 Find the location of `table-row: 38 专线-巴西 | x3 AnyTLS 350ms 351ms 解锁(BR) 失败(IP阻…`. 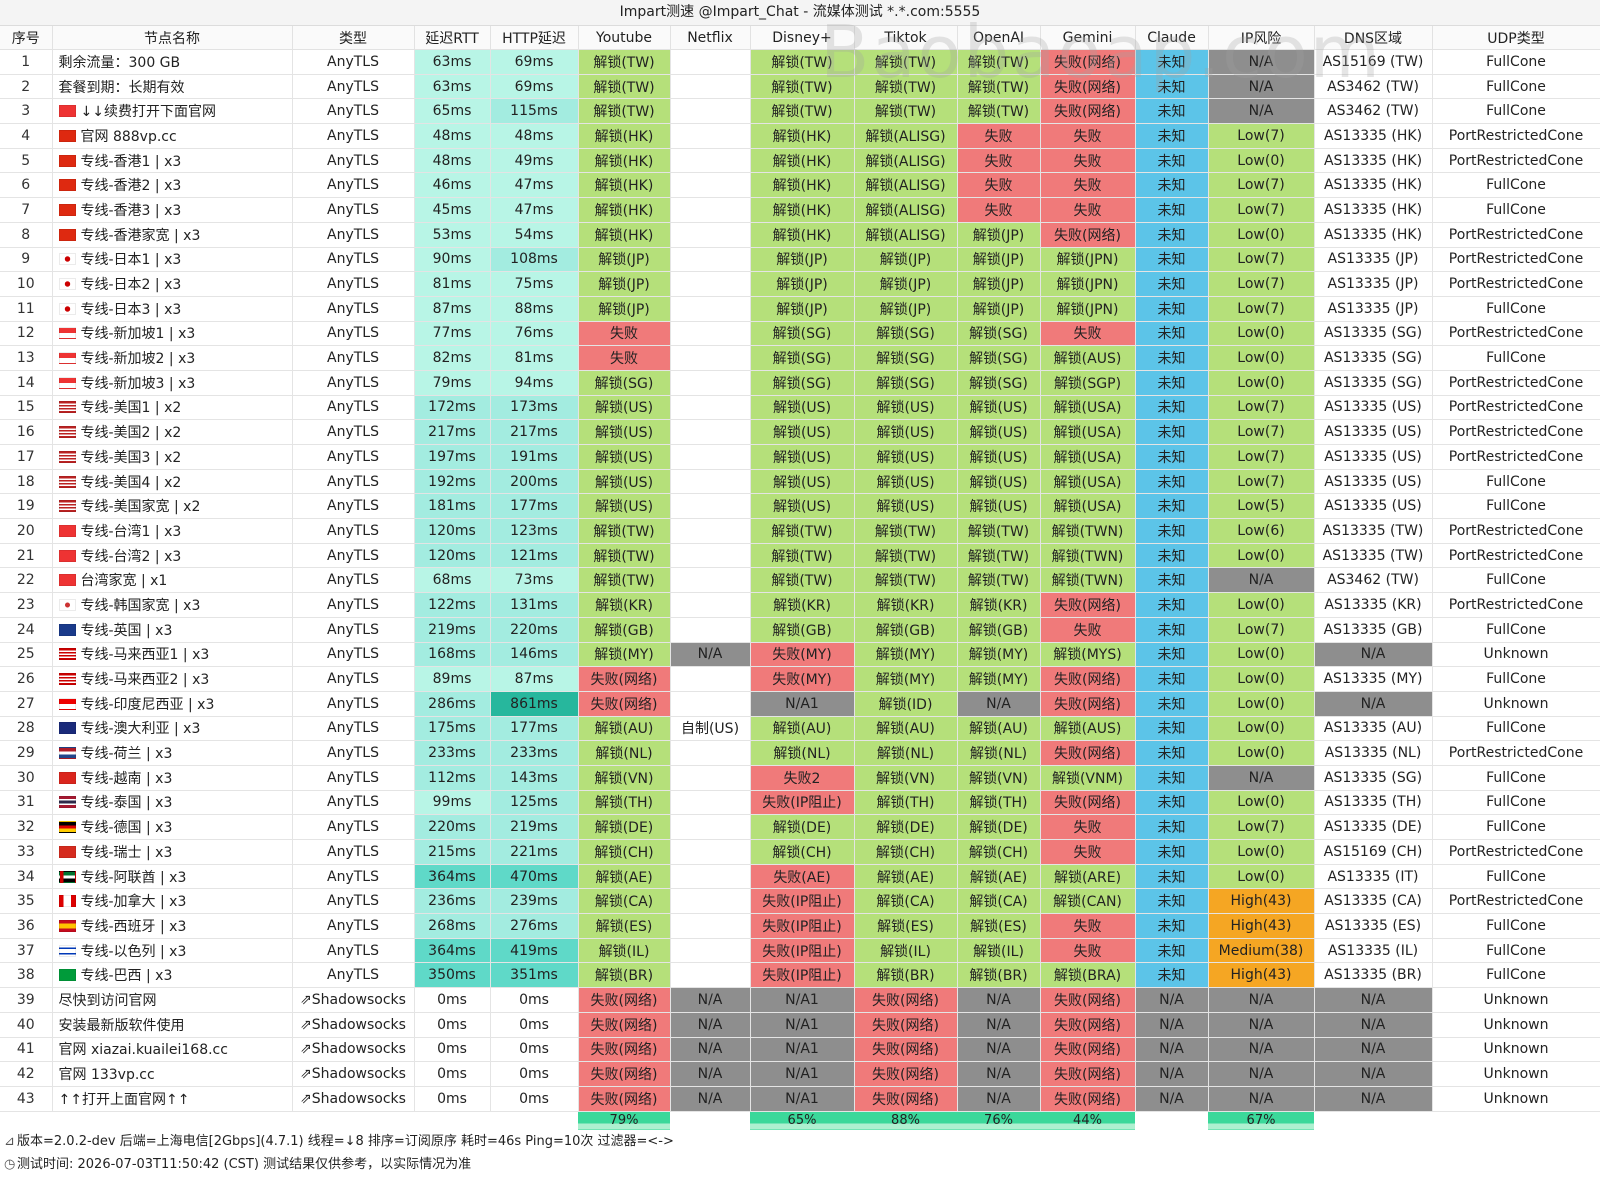

table-row: 38 专线-巴西 | x3 AnyTLS 350ms 351ms 解锁(BR) 失败(IP阻… is located at coordinates (800, 975).